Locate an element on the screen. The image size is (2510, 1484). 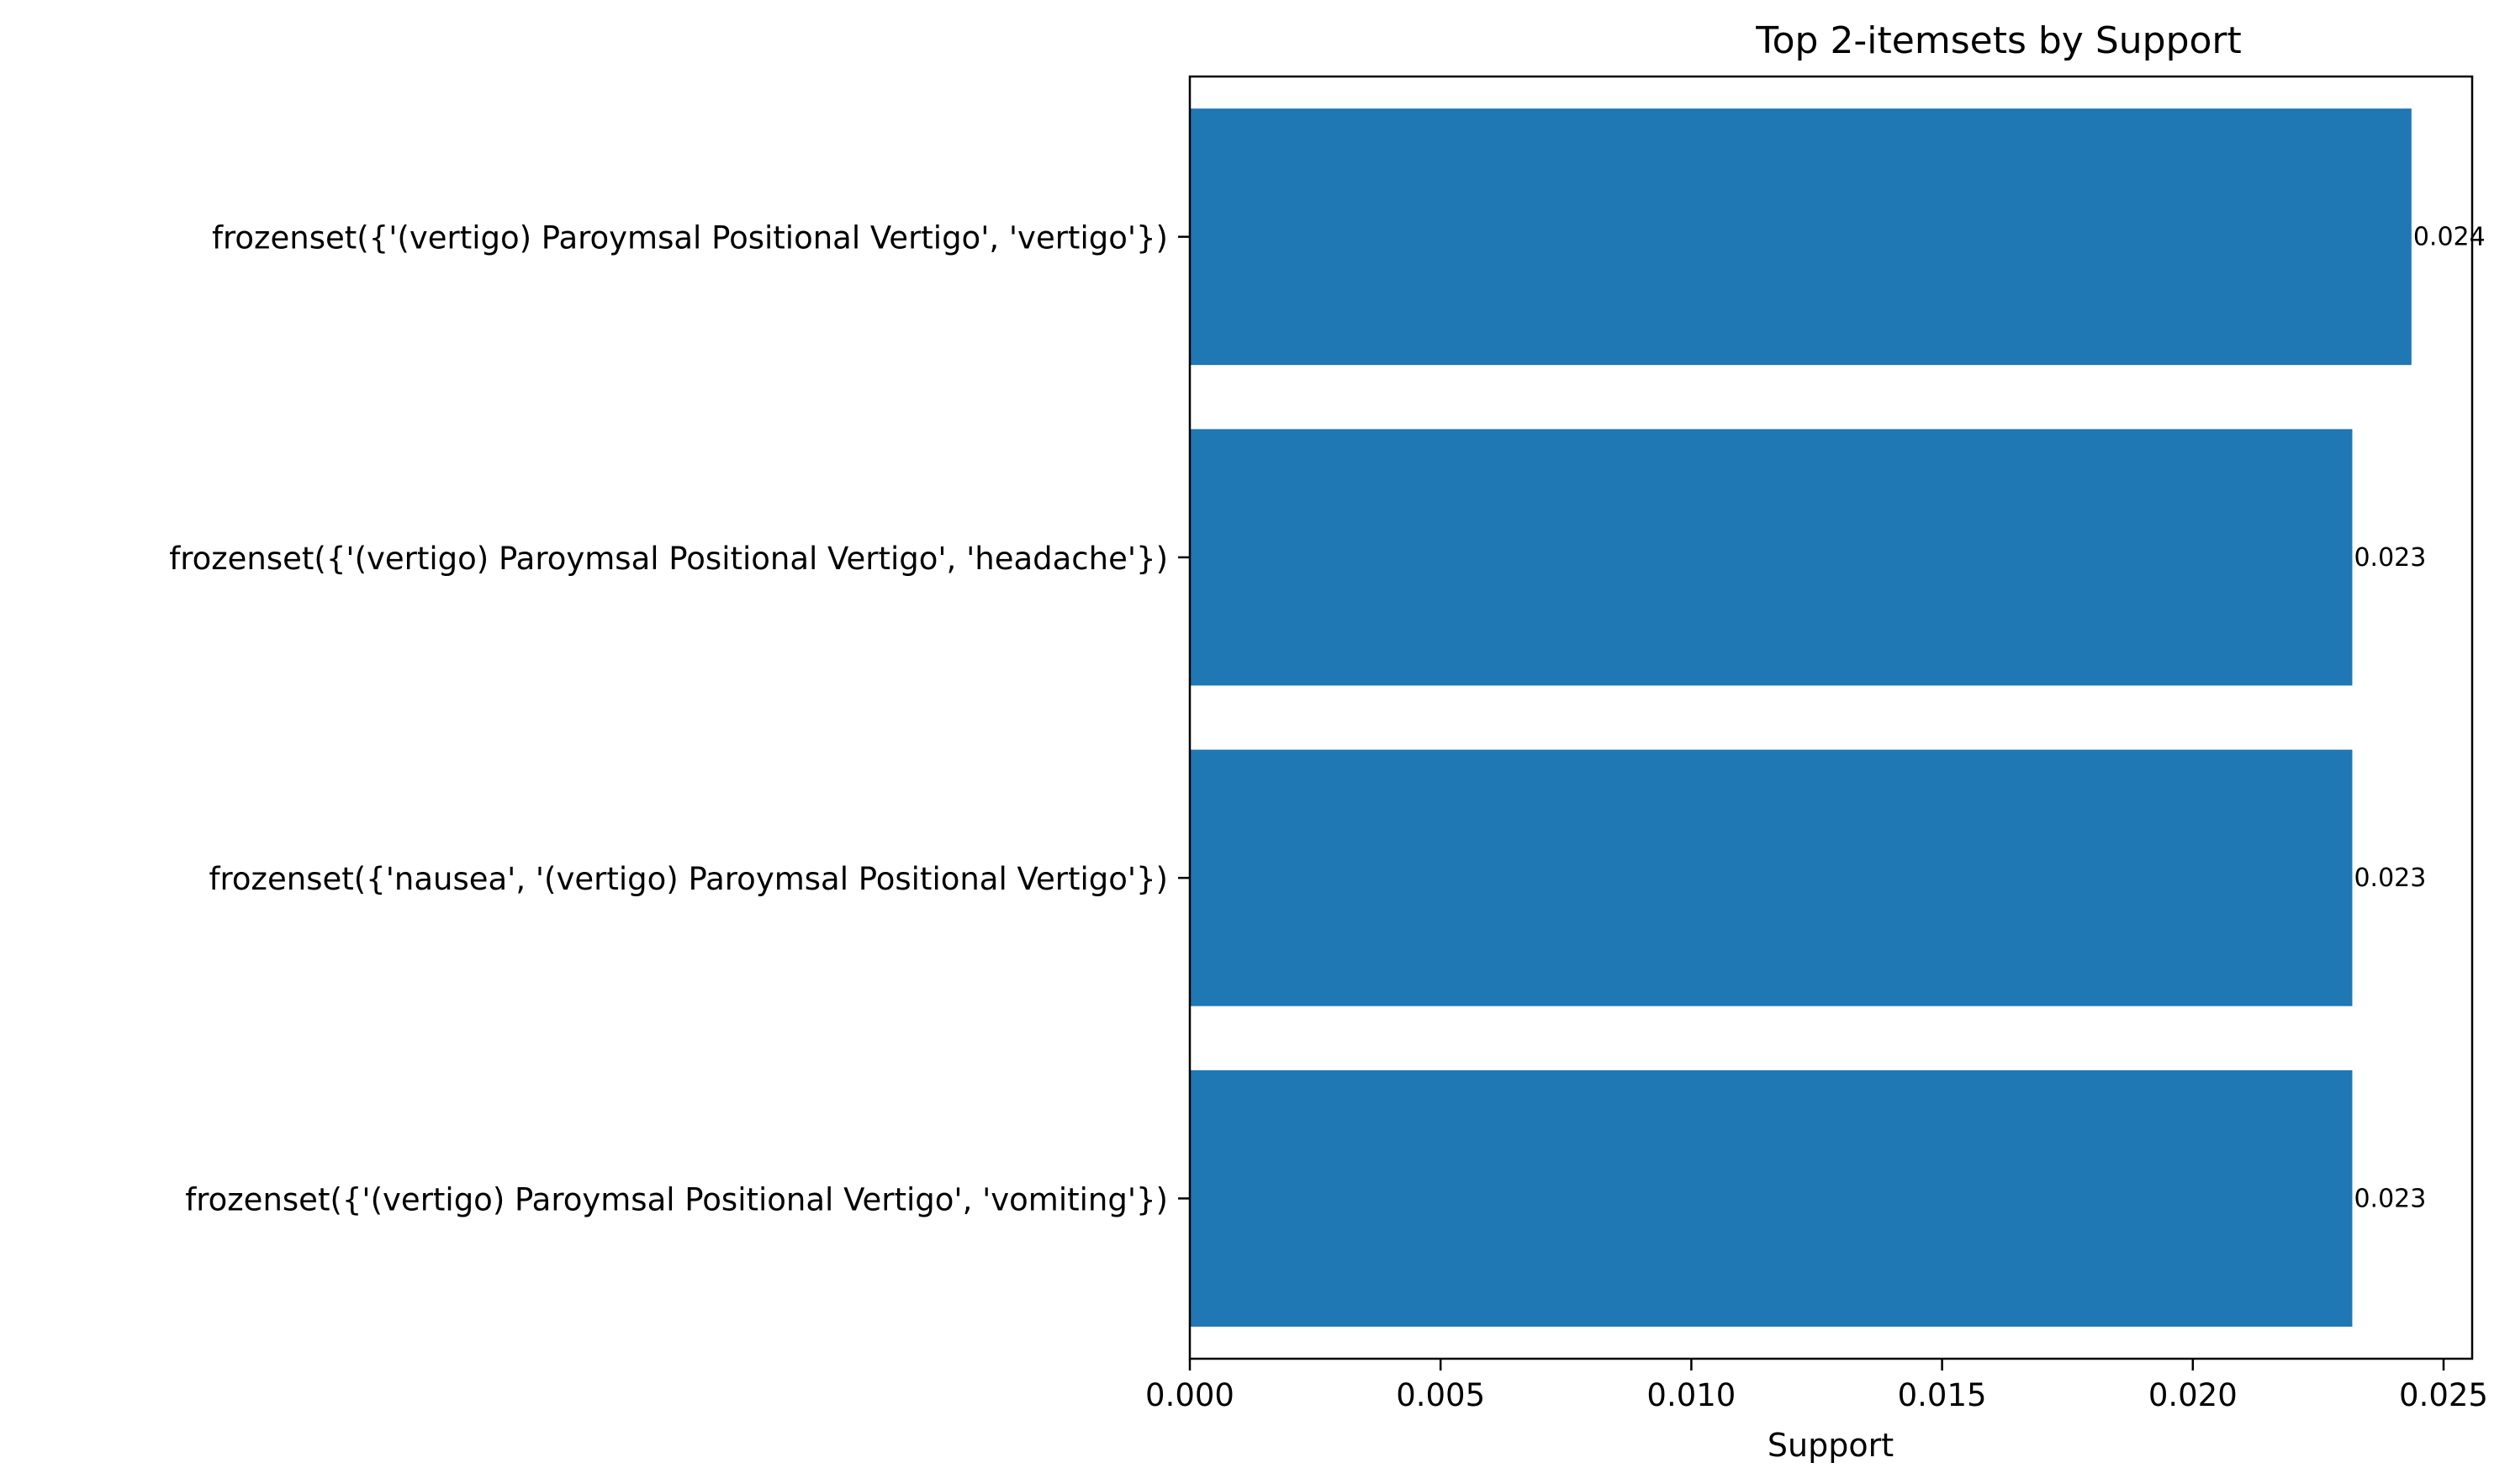
x-tick-label: 0.010 is located at coordinates (1691, 1395).